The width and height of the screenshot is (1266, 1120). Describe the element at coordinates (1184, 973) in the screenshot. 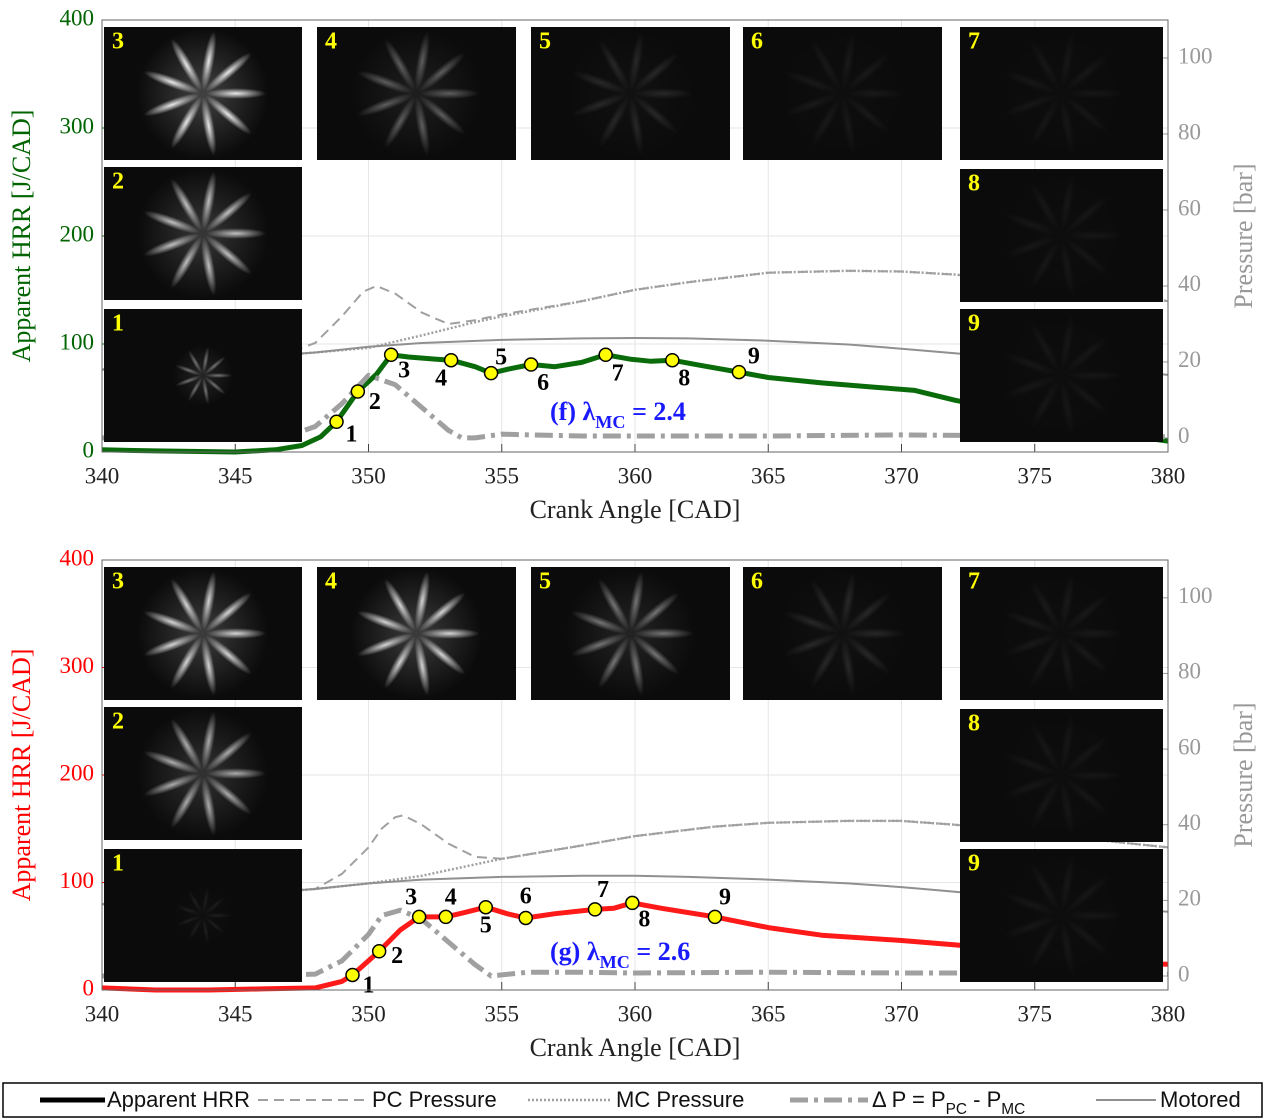

I see `y2-tick-label: 0` at that location.